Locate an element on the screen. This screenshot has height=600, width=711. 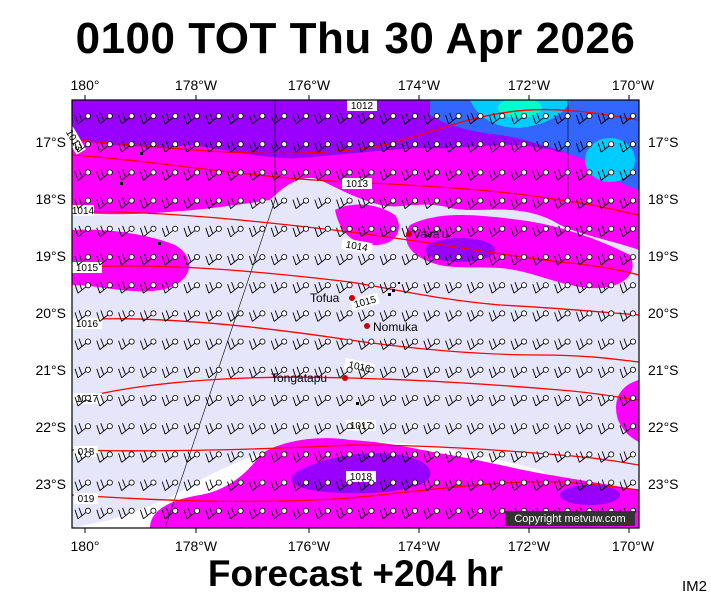
lat-label: 18°S is located at coordinates (663, 199).